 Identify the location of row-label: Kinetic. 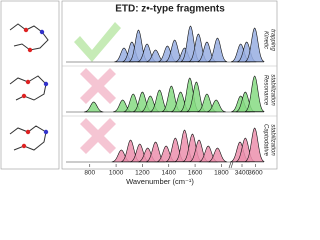
(265, 40).